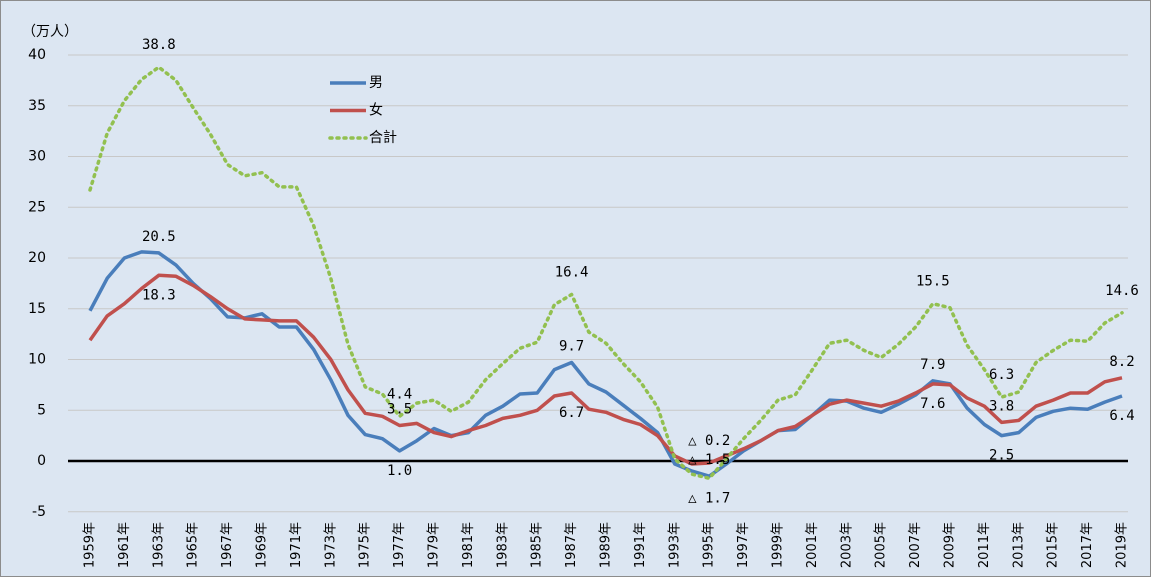 Image resolution: width=1151 pixels, height=577 pixels. I want to click on data-label: 2.5, so click(1001, 456).